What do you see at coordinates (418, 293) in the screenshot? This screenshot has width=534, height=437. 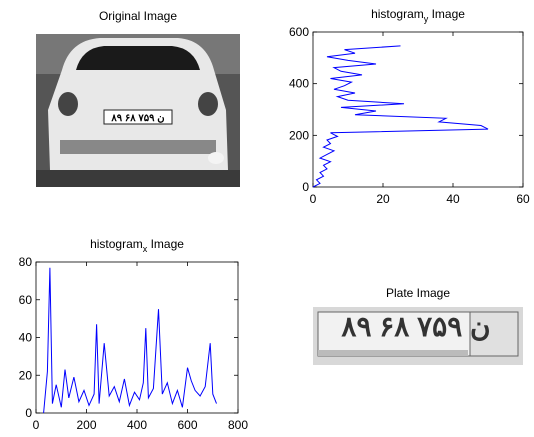 I see `image-title: Plate Image` at bounding box center [418, 293].